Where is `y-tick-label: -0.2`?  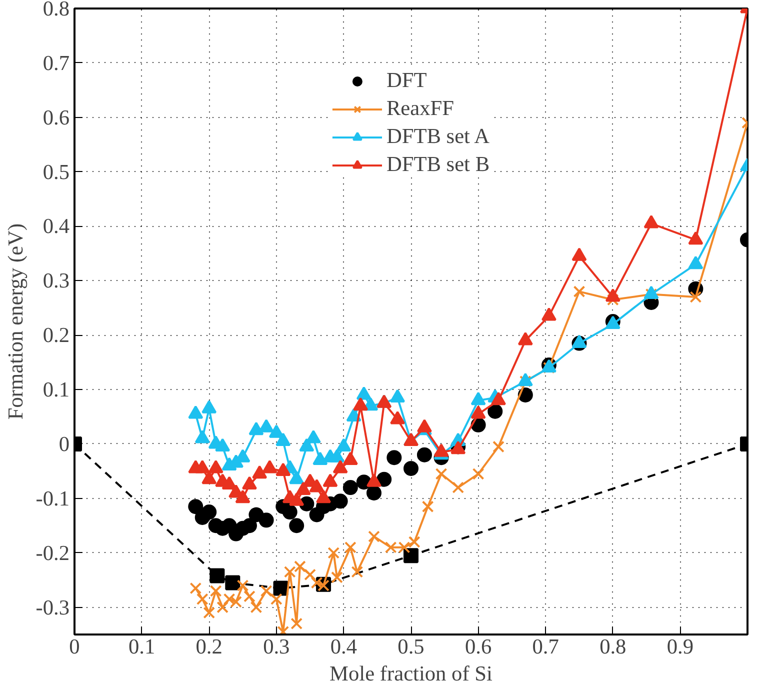
y-tick-label: -0.2 is located at coordinates (53, 552).